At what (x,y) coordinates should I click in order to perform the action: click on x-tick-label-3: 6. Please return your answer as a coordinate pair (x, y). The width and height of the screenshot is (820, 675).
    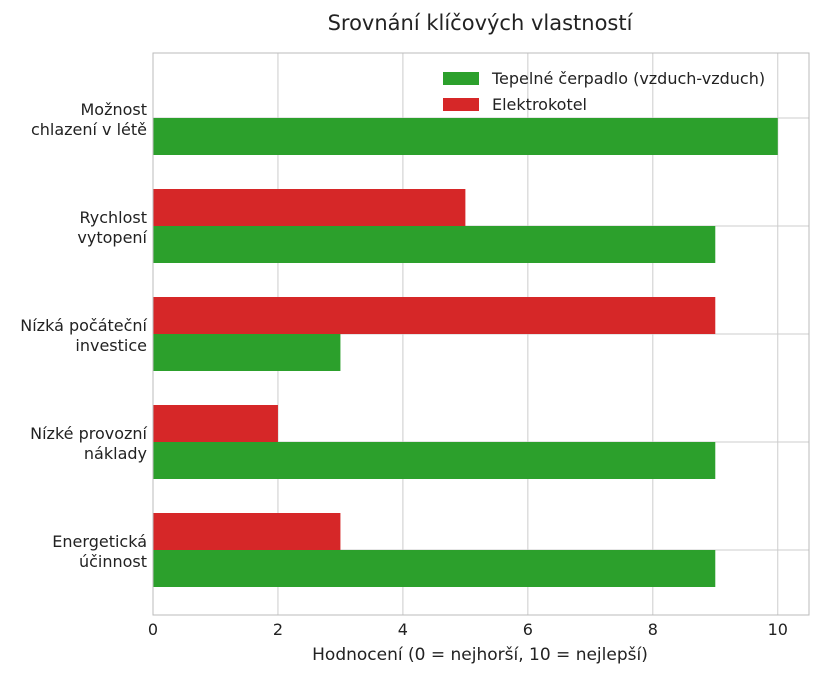
    Looking at the image, I should click on (528, 629).